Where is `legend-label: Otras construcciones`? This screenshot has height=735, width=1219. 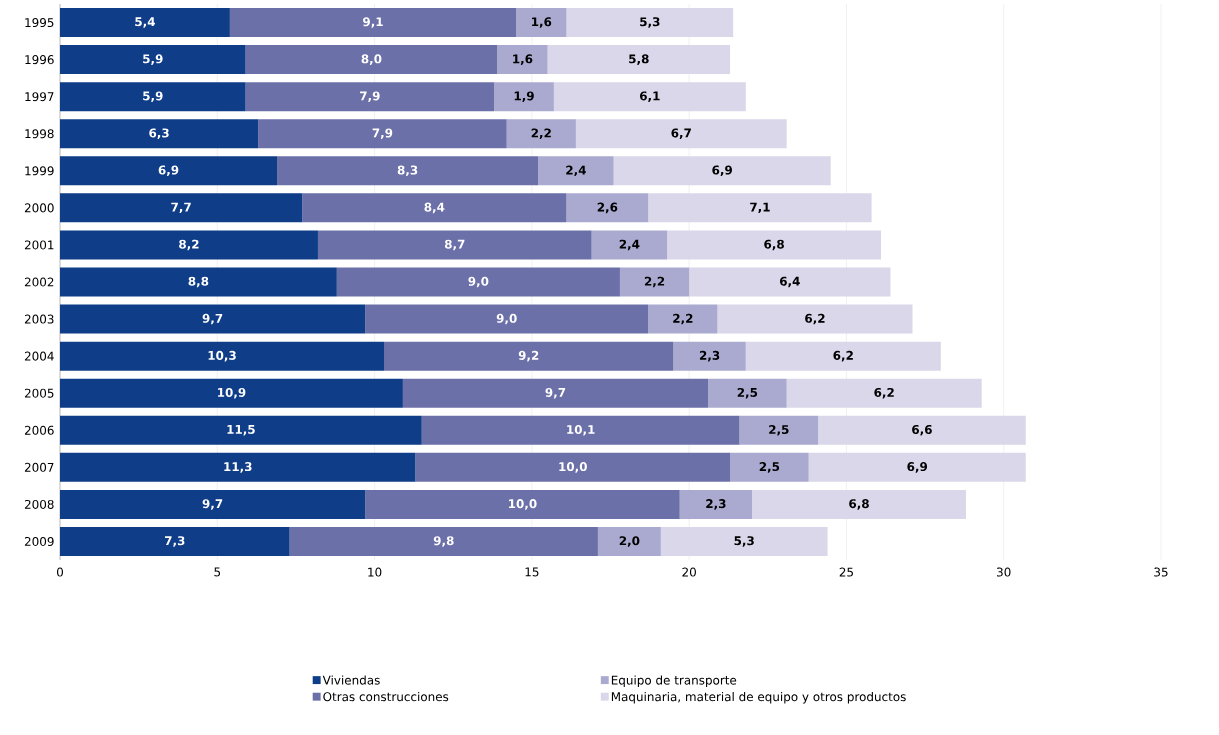 legend-label: Otras construcciones is located at coordinates (386, 696).